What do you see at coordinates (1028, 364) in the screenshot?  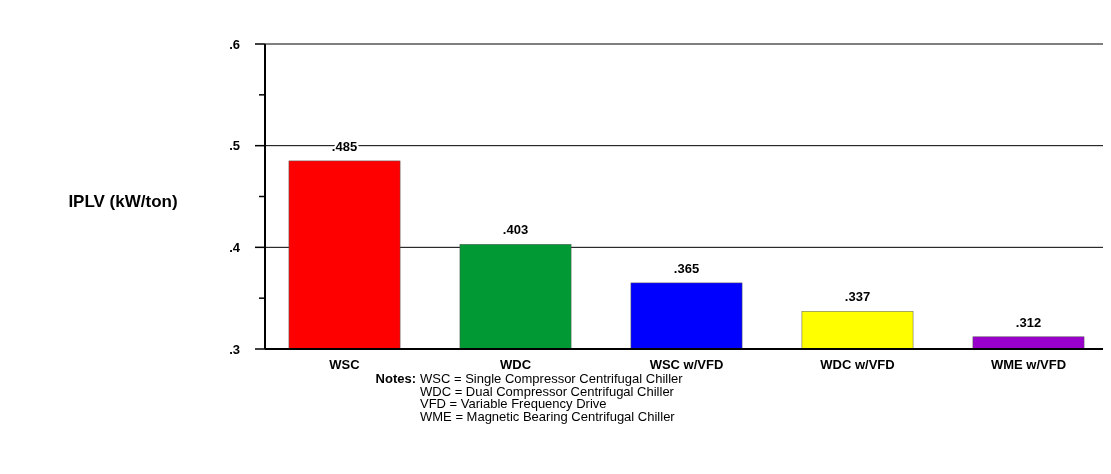 I see `x-tick-label: WME w/VFD` at bounding box center [1028, 364].